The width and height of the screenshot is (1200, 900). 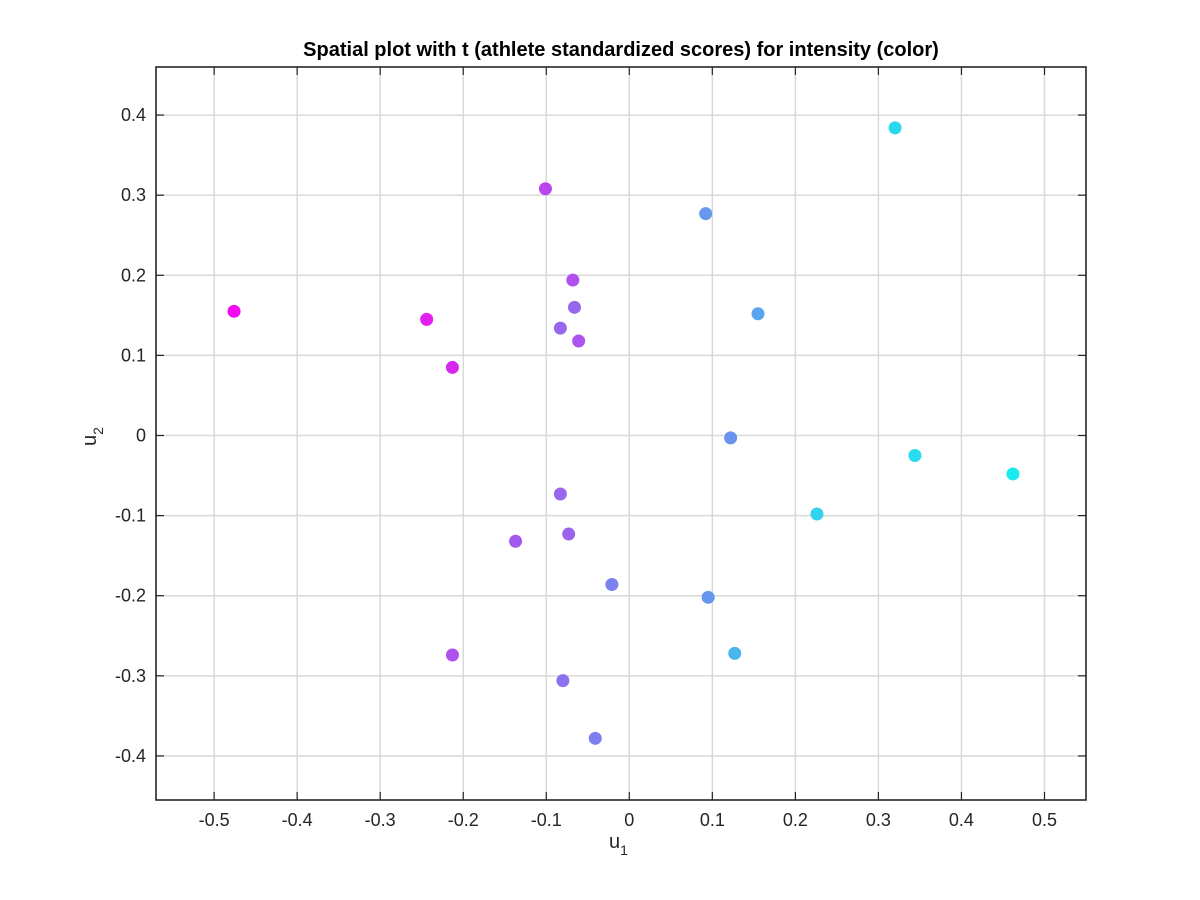 I want to click on x-axis-label: u1, so click(x=618, y=844).